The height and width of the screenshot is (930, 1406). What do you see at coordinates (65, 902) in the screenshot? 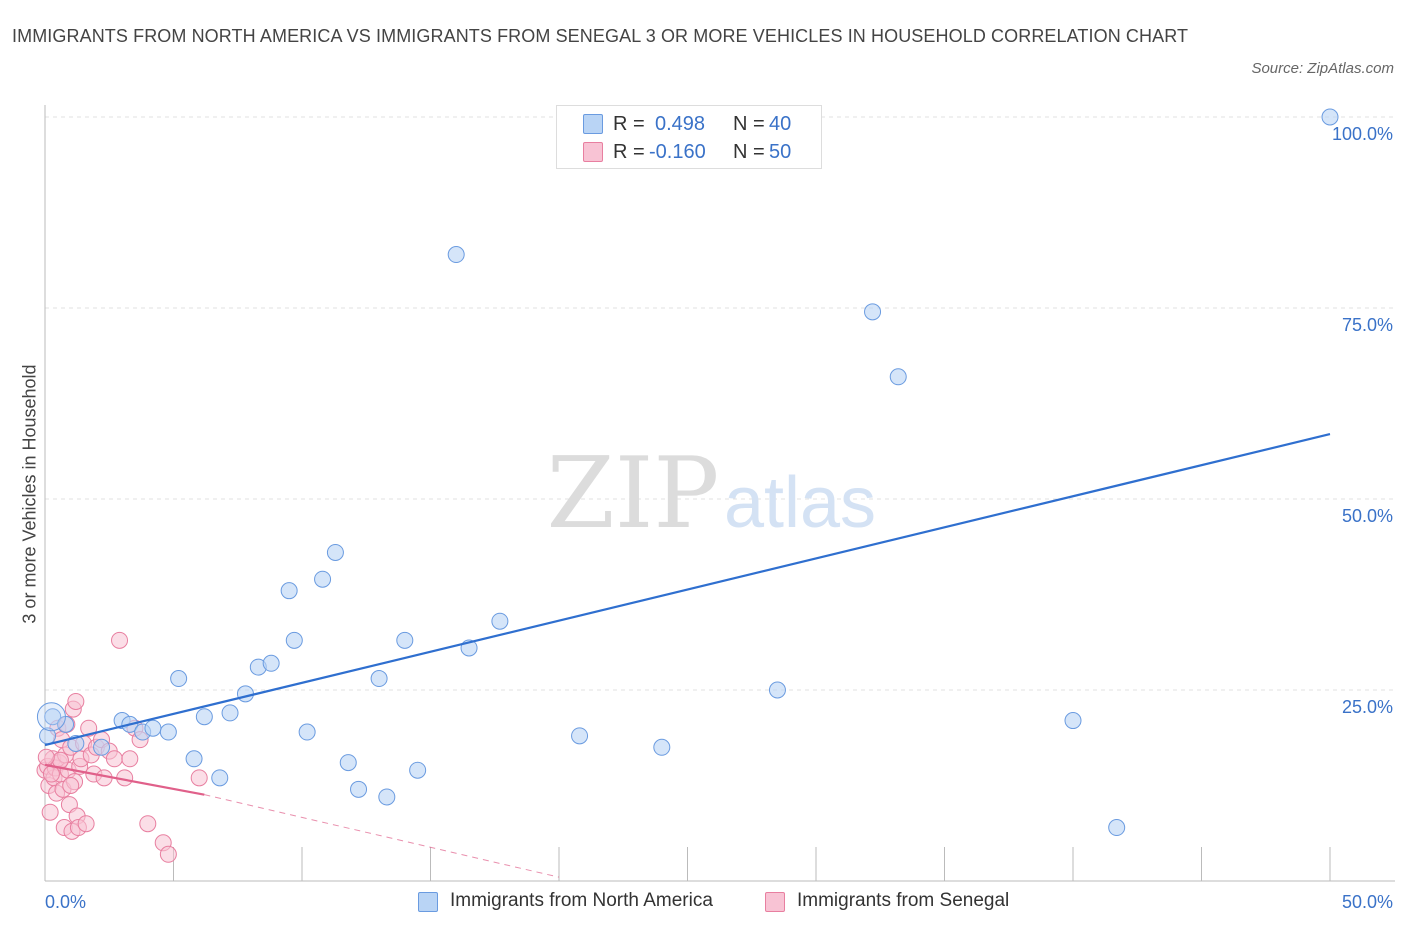
I see `x-tick-label: 0.0%` at bounding box center [65, 902].